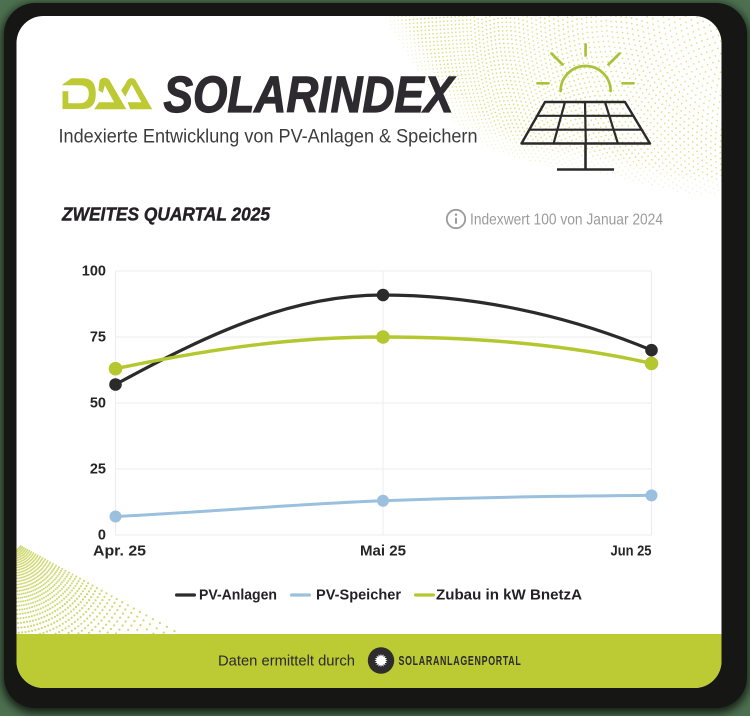 The width and height of the screenshot is (750, 716). Describe the element at coordinates (286, 661) in the screenshot. I see `svg-text: Daten ermittelt durch` at that location.